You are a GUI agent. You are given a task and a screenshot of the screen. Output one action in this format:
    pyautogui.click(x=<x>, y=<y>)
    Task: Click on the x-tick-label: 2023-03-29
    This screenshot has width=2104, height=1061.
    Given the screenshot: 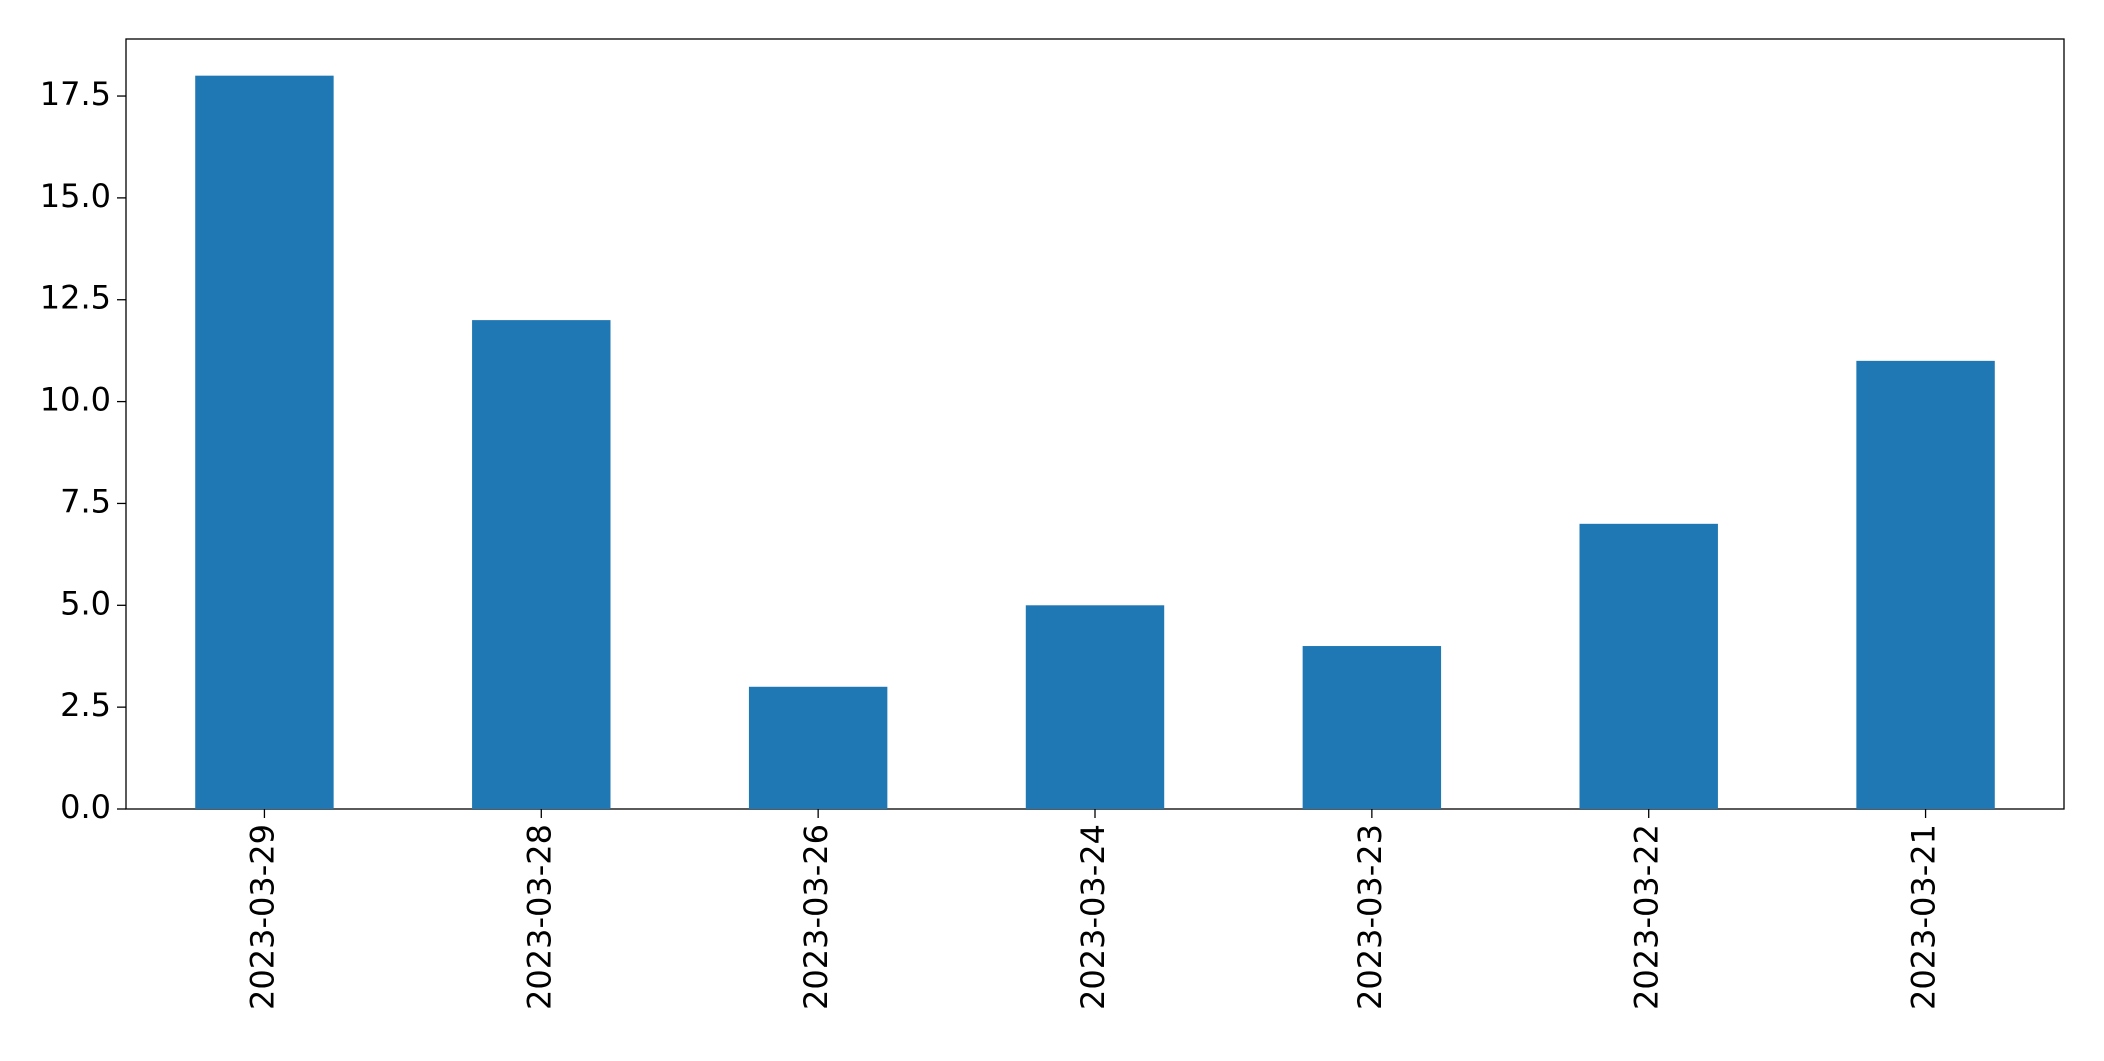 What is the action you would take?
    pyautogui.click(x=262, y=917)
    